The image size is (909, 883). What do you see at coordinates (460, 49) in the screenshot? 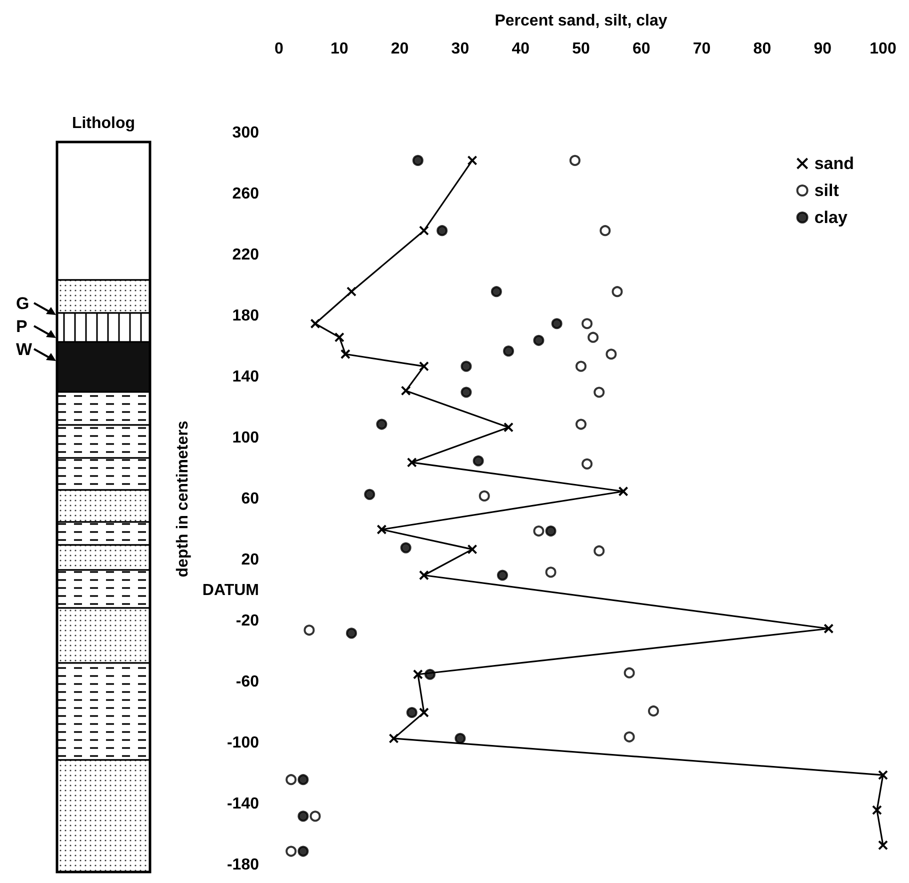
I see `x-tick-label: 30` at bounding box center [460, 49].